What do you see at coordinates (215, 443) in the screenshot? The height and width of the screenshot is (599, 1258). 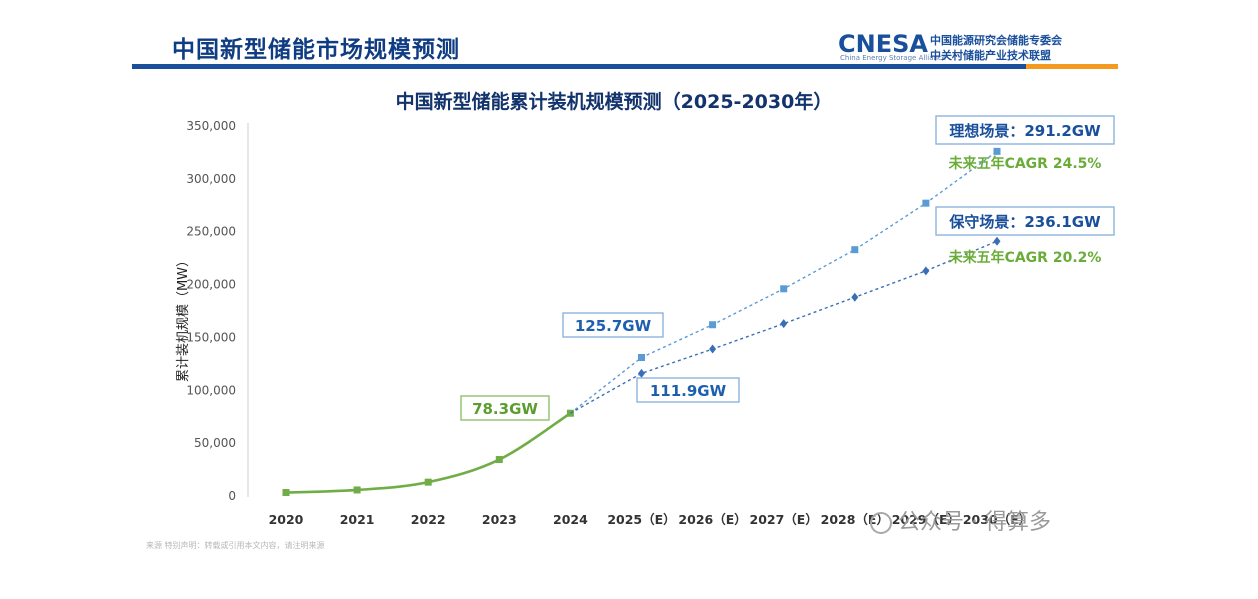 I see `y-tick-label: 50,000` at bounding box center [215, 443].